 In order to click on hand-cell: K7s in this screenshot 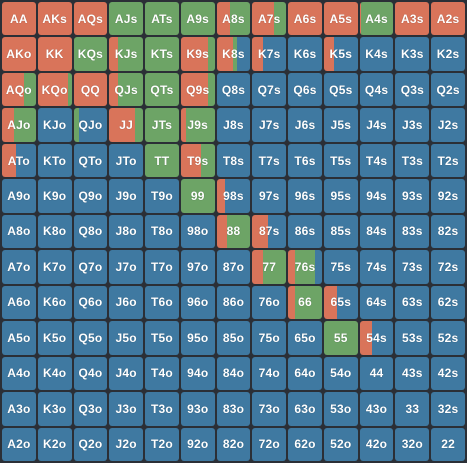, I will do `click(269, 54)`.